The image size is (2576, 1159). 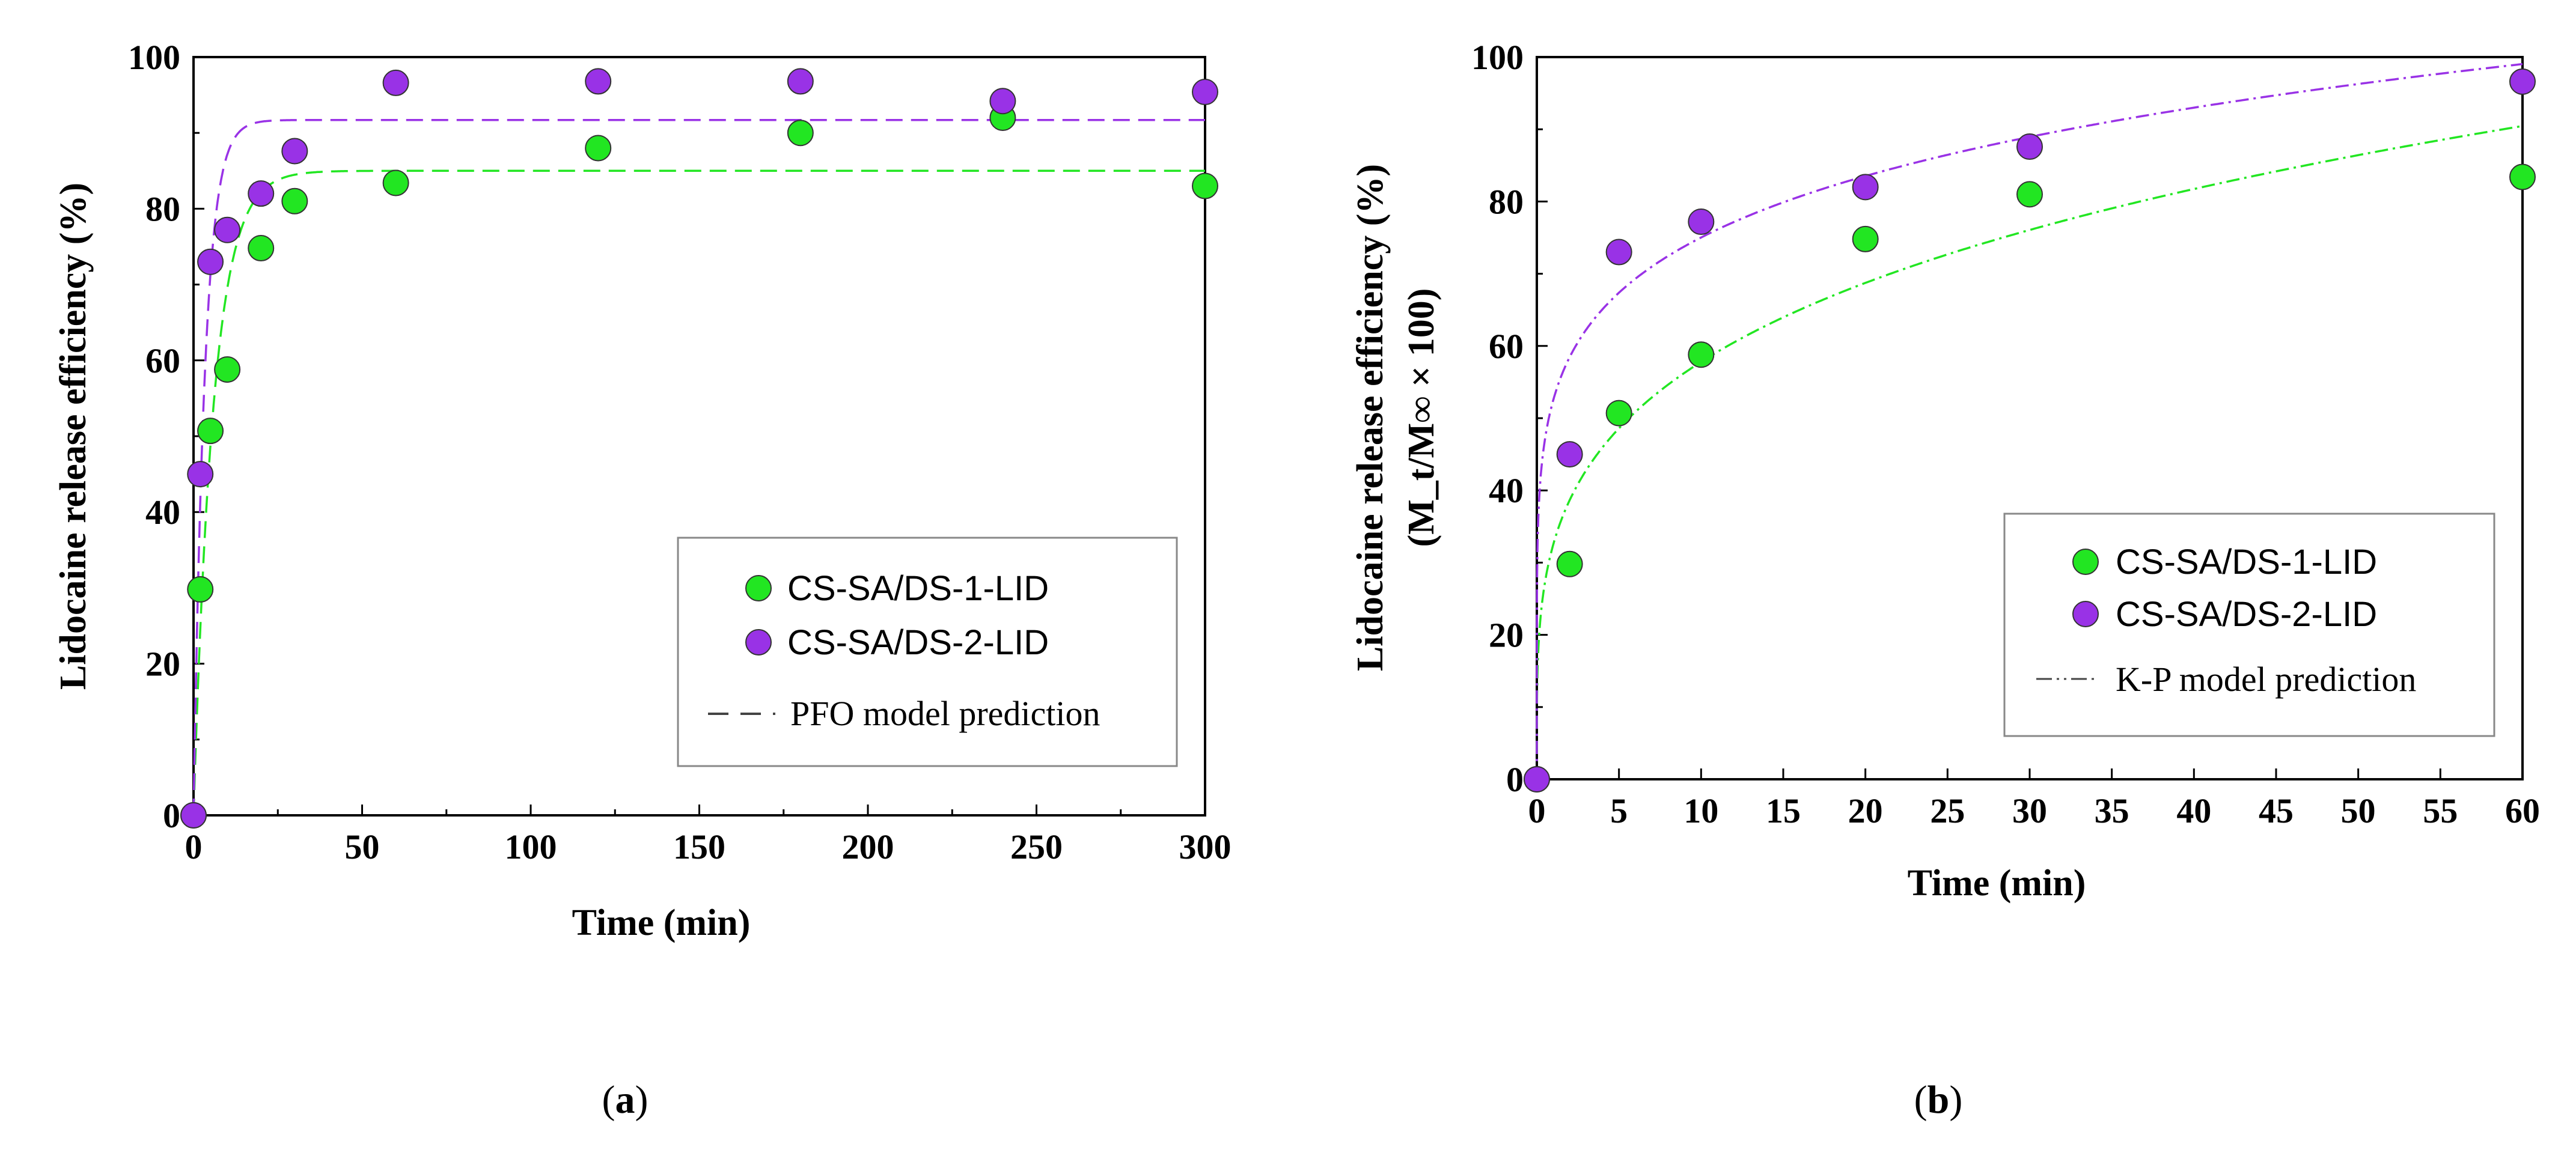 I want to click on panel-label-b: (b), so click(x=1938, y=1100).